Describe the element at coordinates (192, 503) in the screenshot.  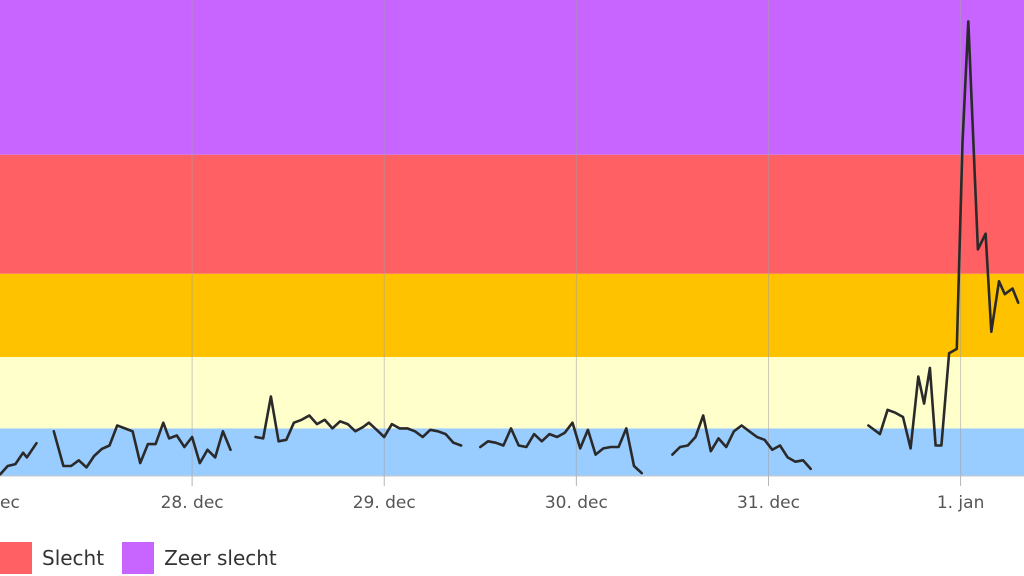
I see `x-tick-label-1: 28. dec` at that location.